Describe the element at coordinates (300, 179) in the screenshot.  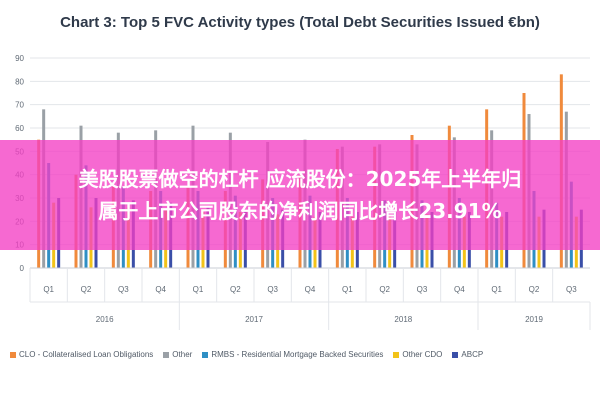
I see `overlay-line-1: 美股股票做空的杠杆 应流股份：2025年上半年归` at that location.